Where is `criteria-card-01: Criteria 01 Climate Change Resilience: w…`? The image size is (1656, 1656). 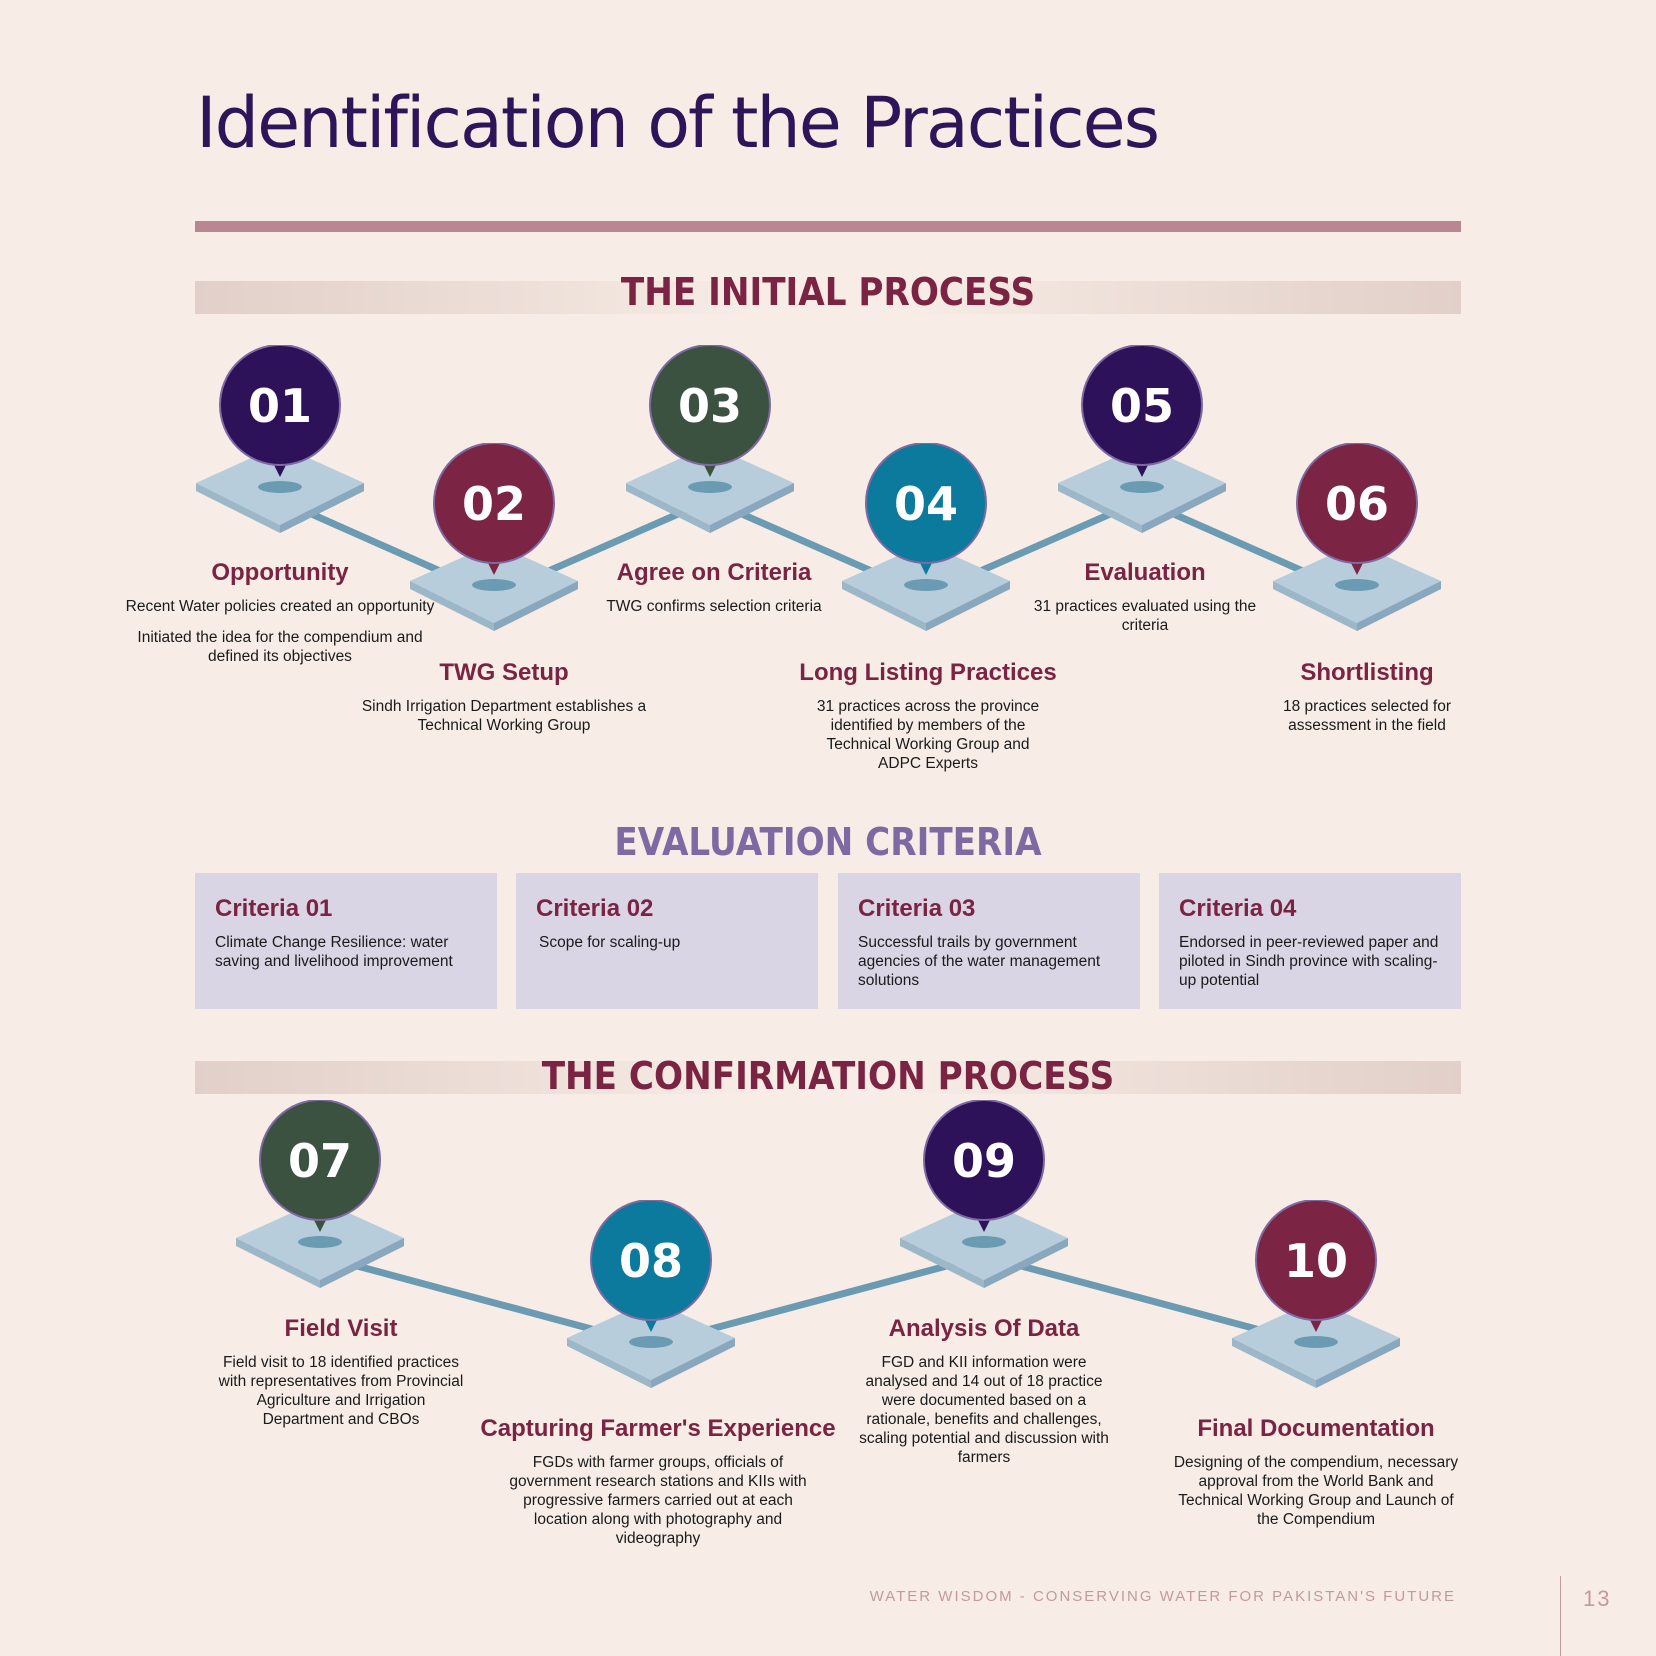
criteria-card-01: Criteria 01 Climate Change Resilience: w… is located at coordinates (346, 941).